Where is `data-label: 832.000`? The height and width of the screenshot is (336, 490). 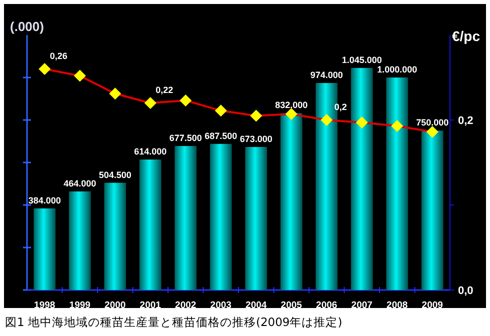
data-label: 832.000 is located at coordinates (291, 105).